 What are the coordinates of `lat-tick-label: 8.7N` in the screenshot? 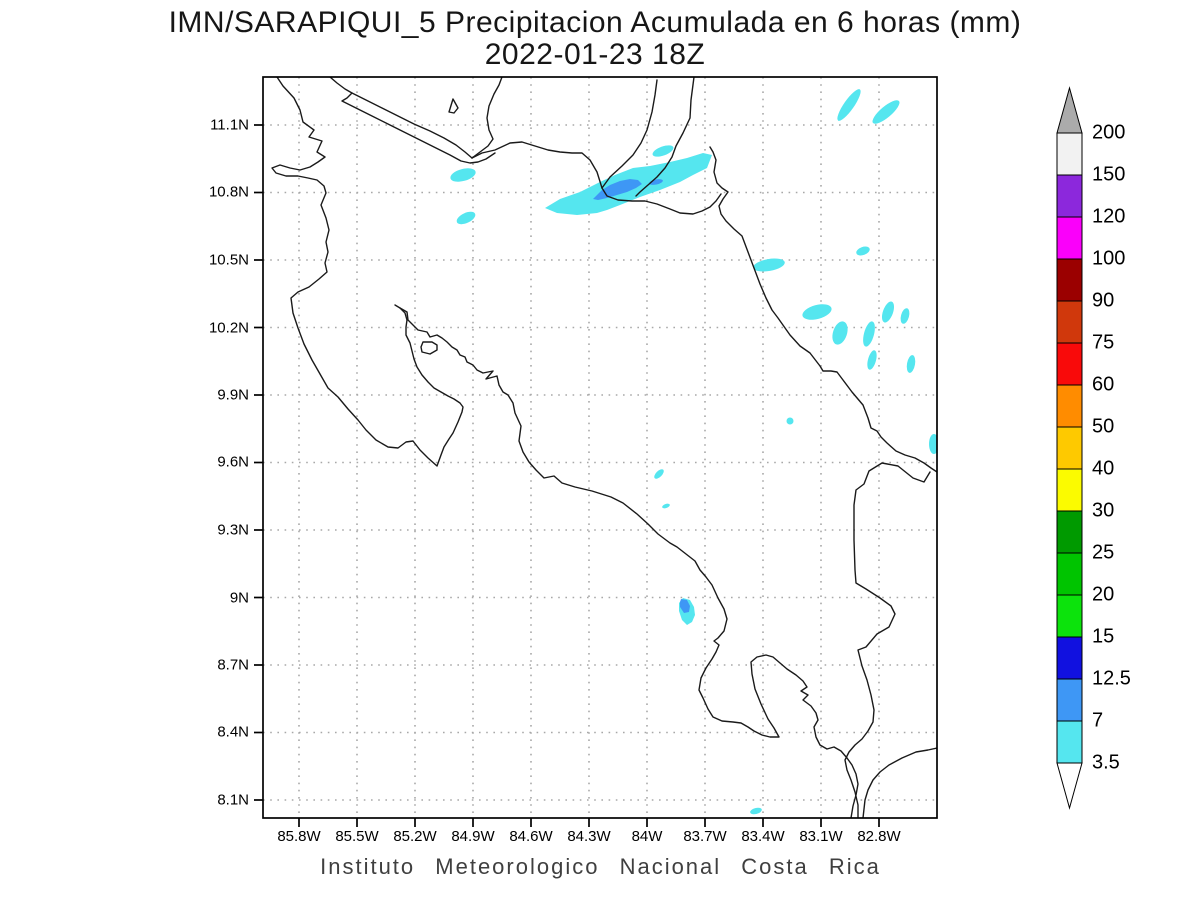 It's located at (233, 665).